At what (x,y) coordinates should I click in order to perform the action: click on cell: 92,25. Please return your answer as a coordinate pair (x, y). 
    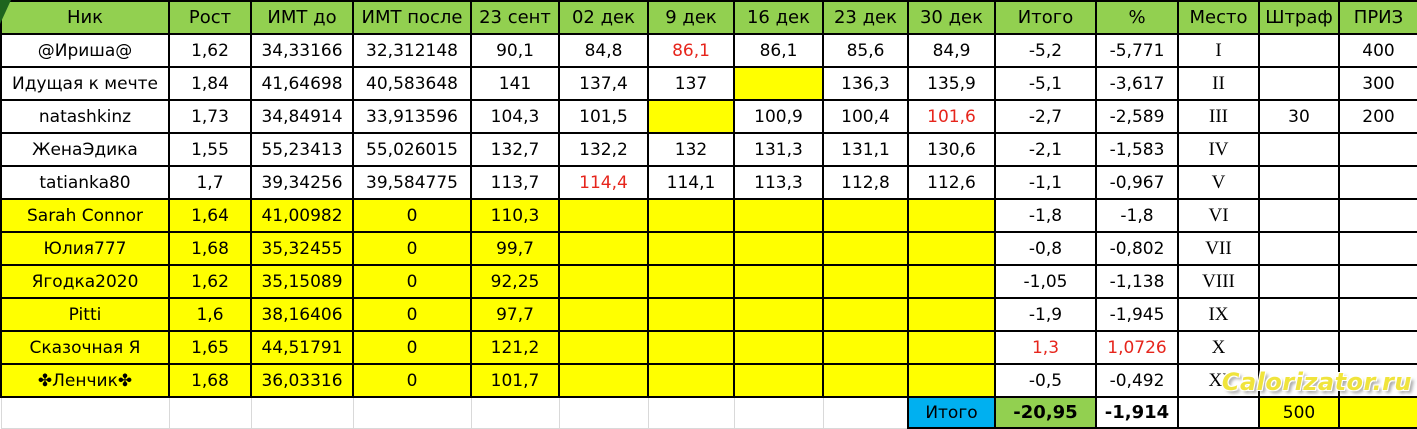
    Looking at the image, I should click on (515, 281).